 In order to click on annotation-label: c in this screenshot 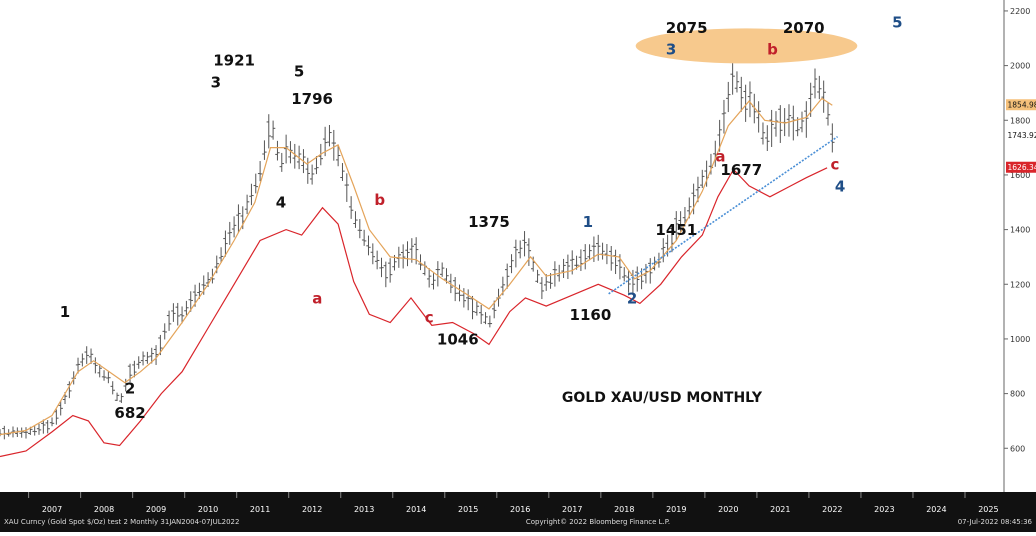, I will do `click(429, 318)`.